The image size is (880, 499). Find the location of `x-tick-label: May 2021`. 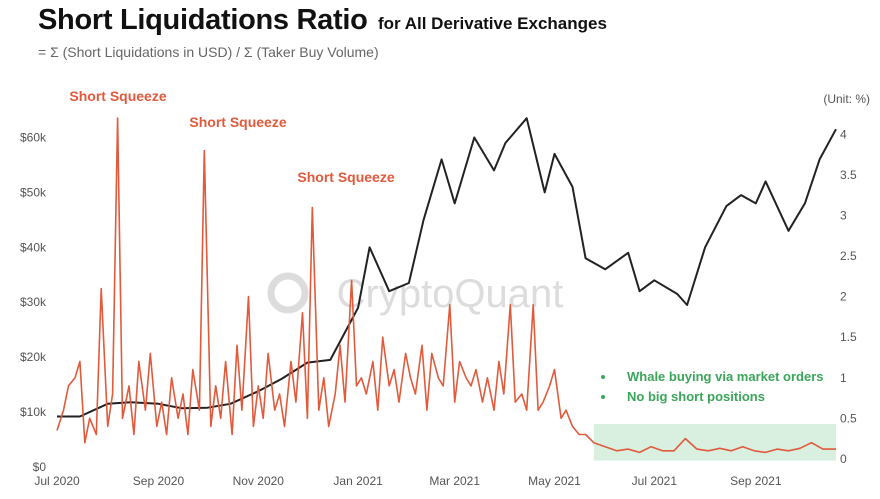

x-tick-label: May 2021 is located at coordinates (554, 481).